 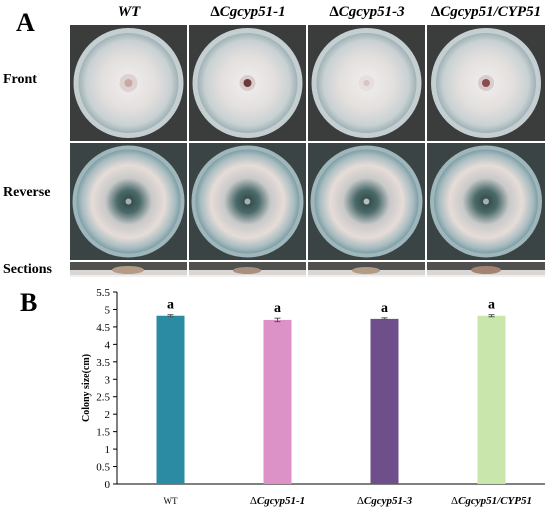 I want to click on x-tick-label: ΔCgcyp51/CYP51, so click(x=491, y=501).